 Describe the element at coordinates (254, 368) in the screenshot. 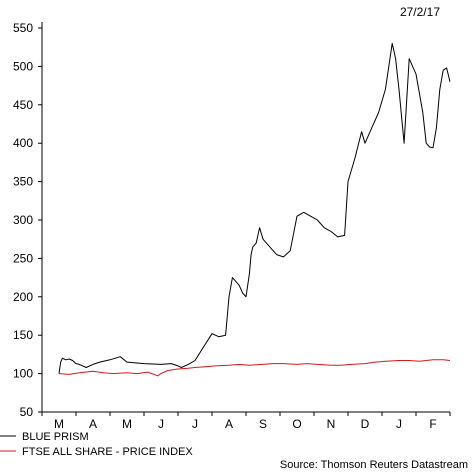

I see `series-line-ftse-all-share` at that location.